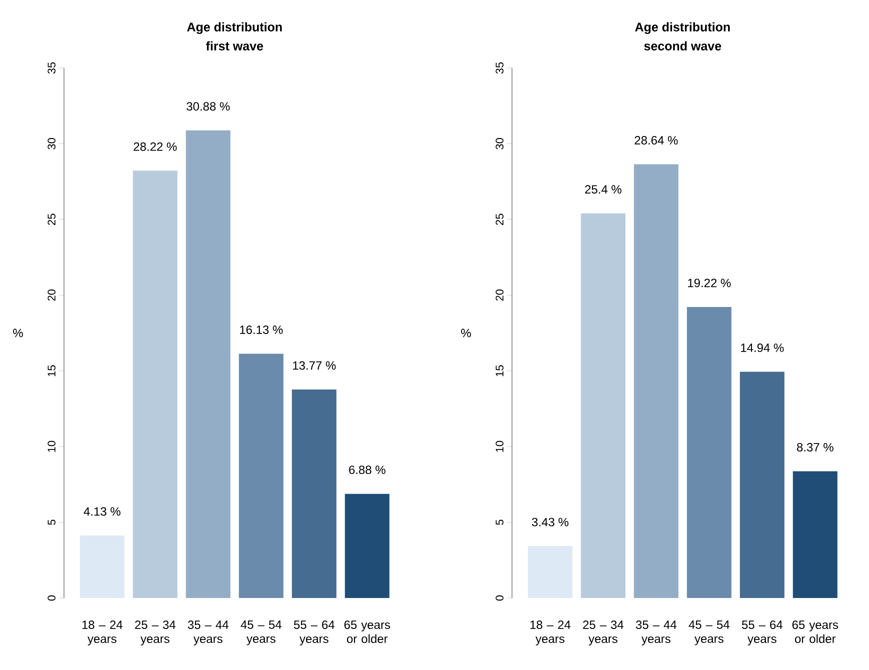 This screenshot has width=869, height=670. Describe the element at coordinates (367, 470) in the screenshot. I see `data-label: 6.88 %` at that location.